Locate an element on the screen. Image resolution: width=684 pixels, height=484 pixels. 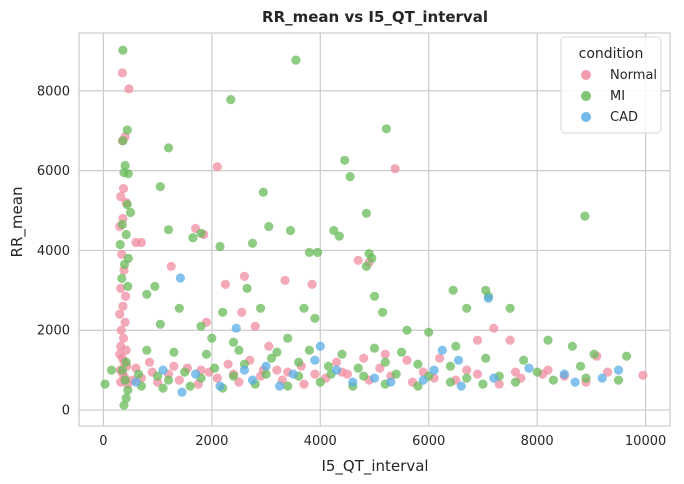
chart-title: RR_mean vs I5_QT_interval is located at coordinates (375, 17).